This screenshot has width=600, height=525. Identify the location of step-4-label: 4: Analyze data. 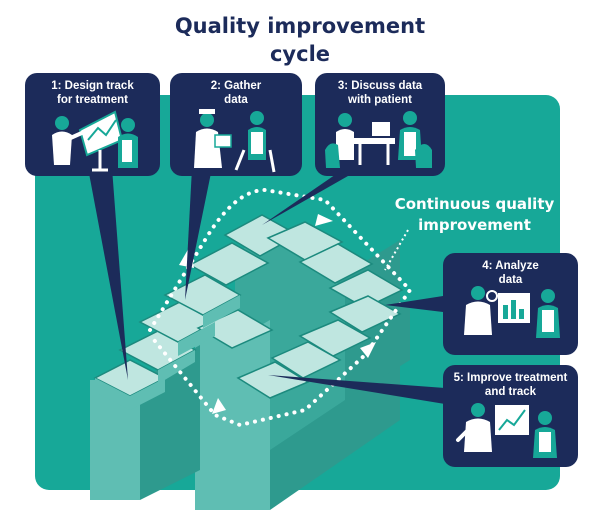
(510, 273).